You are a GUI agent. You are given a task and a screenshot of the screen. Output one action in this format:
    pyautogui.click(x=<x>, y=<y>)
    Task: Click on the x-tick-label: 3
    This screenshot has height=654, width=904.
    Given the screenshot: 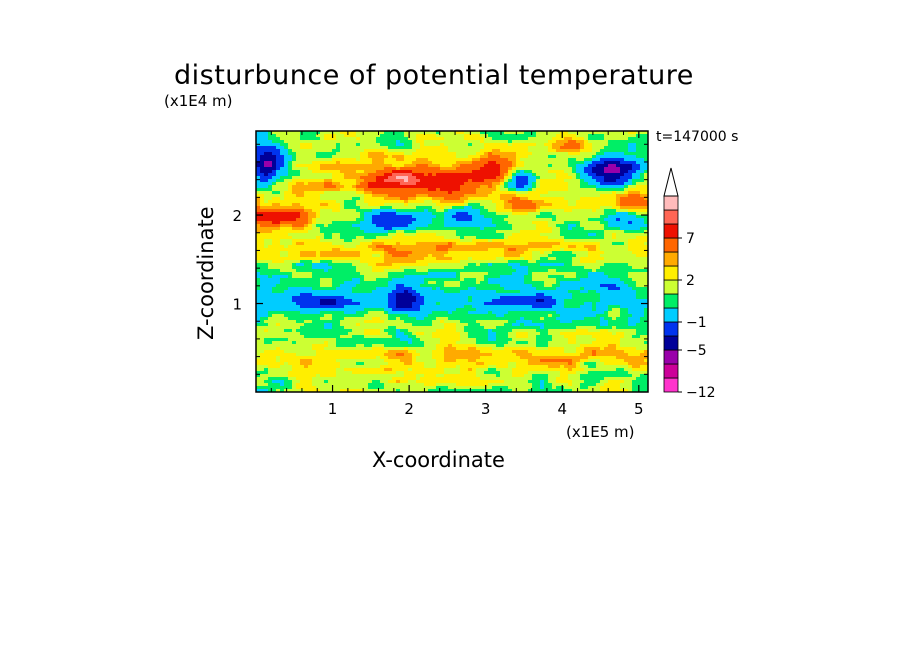 What is the action you would take?
    pyautogui.click(x=486, y=409)
    